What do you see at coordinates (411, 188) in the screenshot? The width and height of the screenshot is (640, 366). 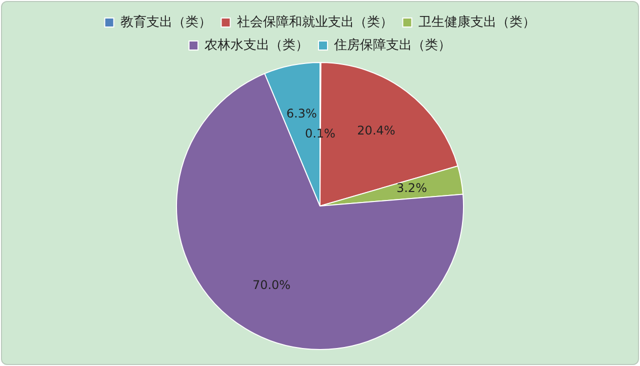 I see `data-label: 3.2%` at bounding box center [411, 188].